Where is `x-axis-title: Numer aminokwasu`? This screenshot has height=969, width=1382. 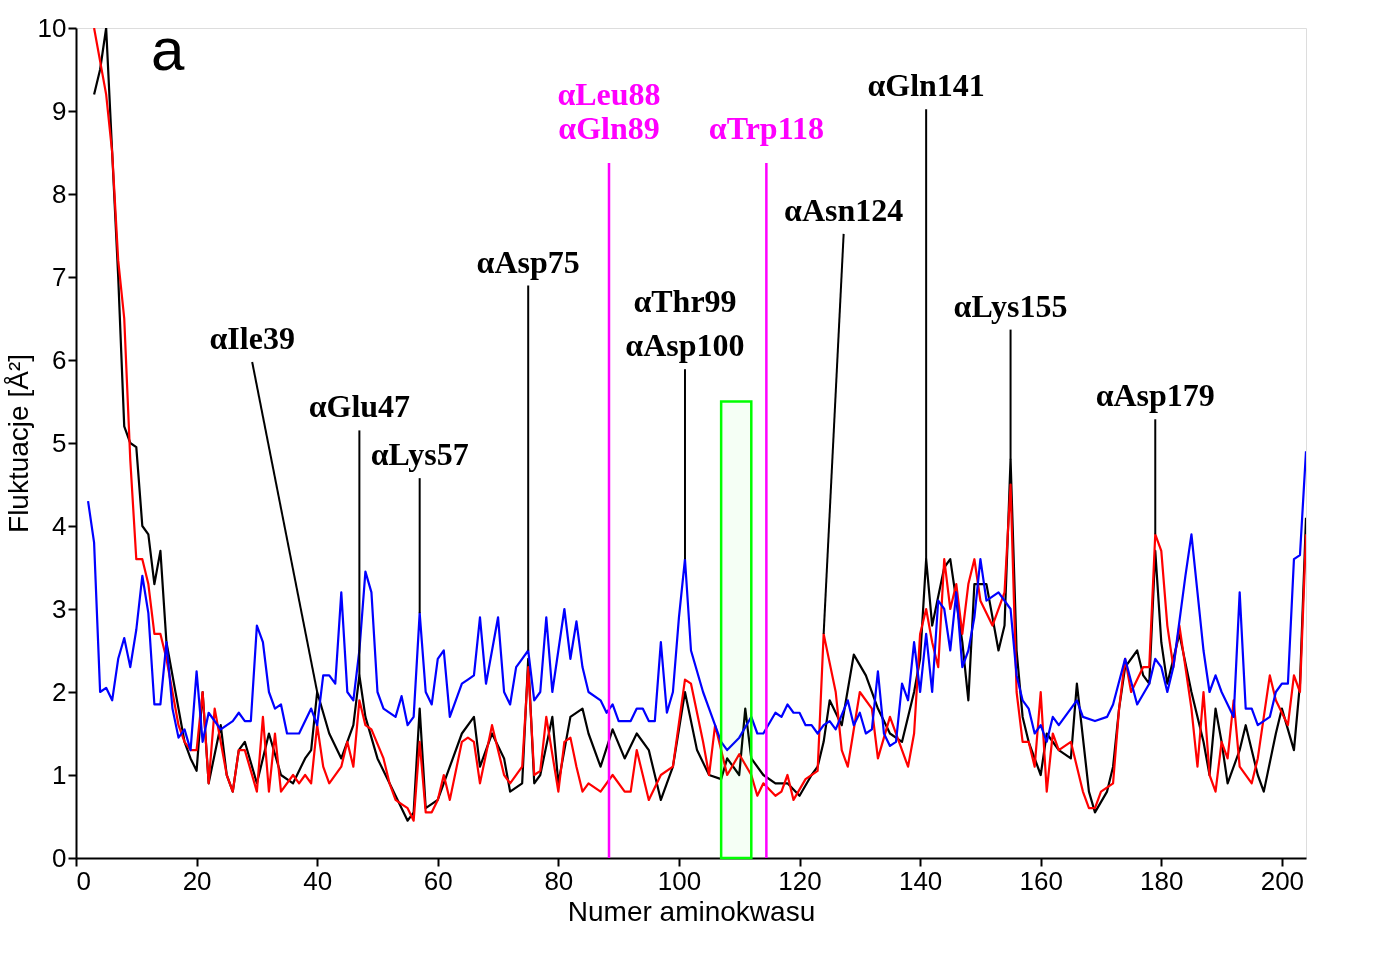 x-axis-title: Numer aminokwasu is located at coordinates (691, 911).